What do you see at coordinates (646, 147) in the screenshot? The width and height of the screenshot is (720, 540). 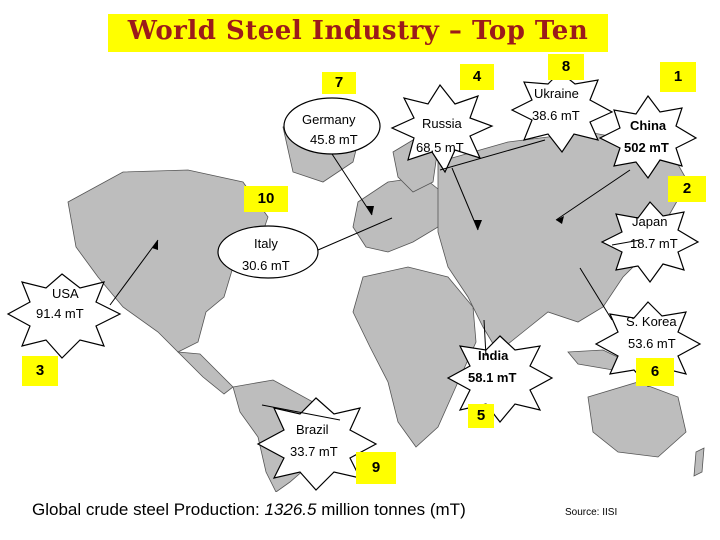 I see `label-china-production: 502 mT` at bounding box center [646, 147].